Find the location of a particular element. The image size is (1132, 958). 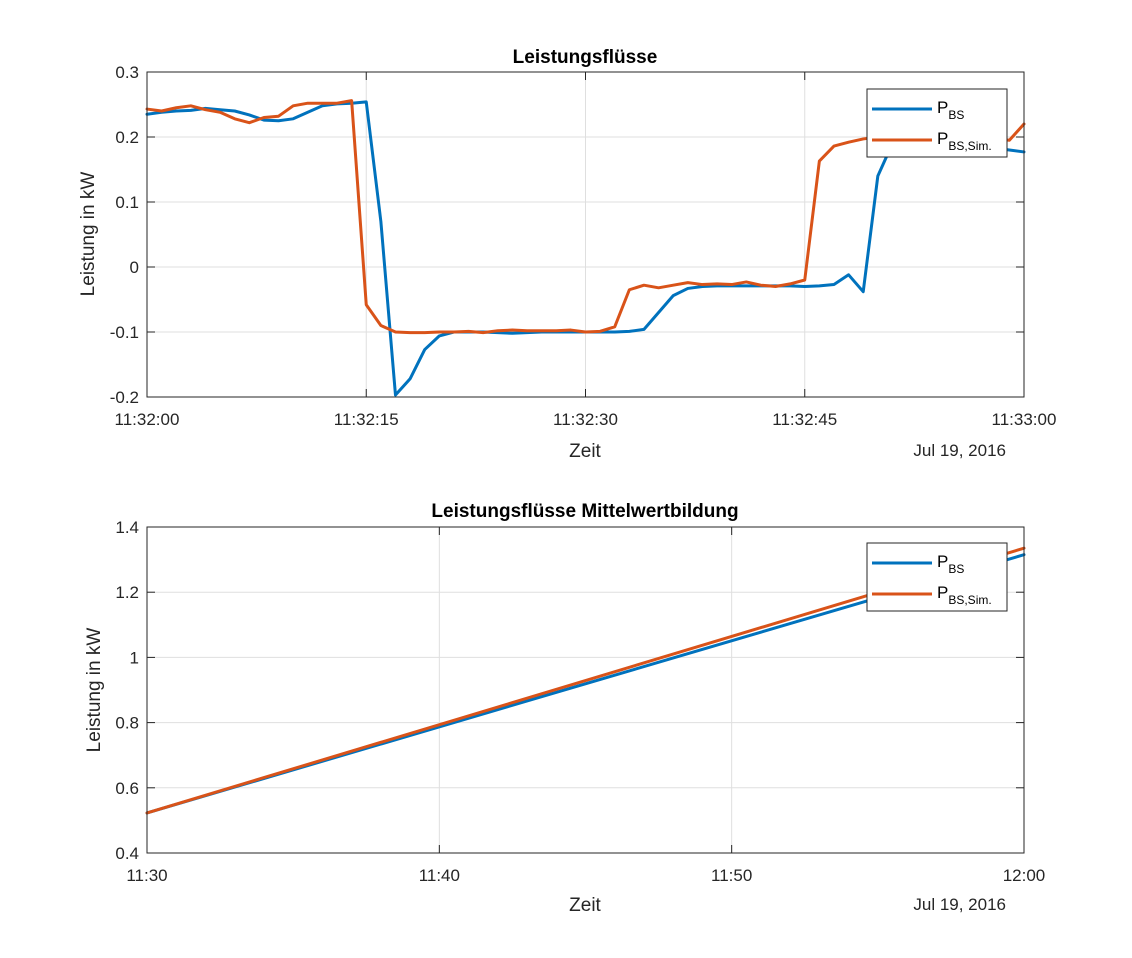

x-tick-label: 11:32:15 is located at coordinates (366, 419).